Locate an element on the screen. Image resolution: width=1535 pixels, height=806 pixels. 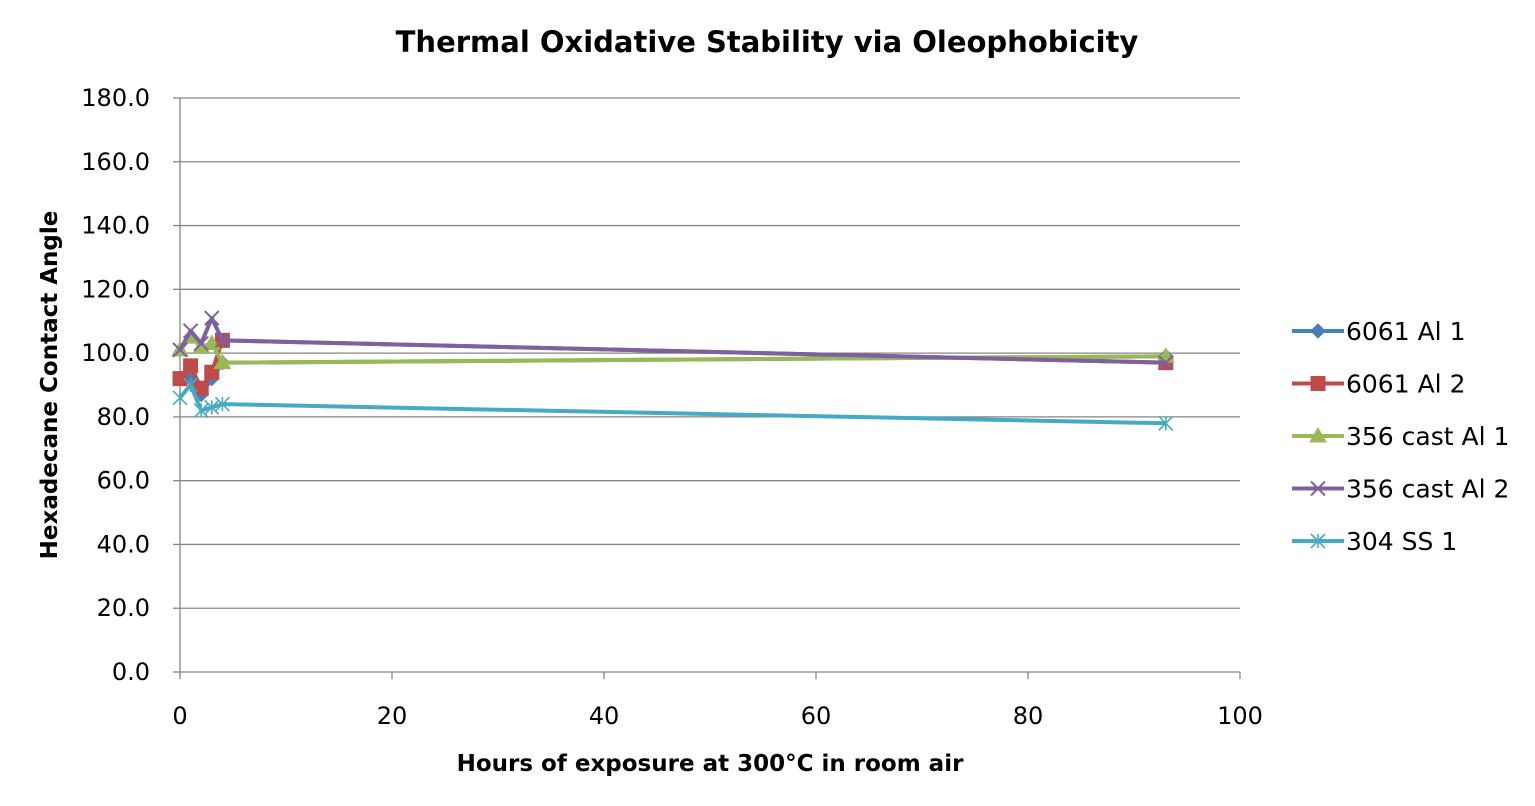
y-tick-label: 120.0 is located at coordinates (115, 289).